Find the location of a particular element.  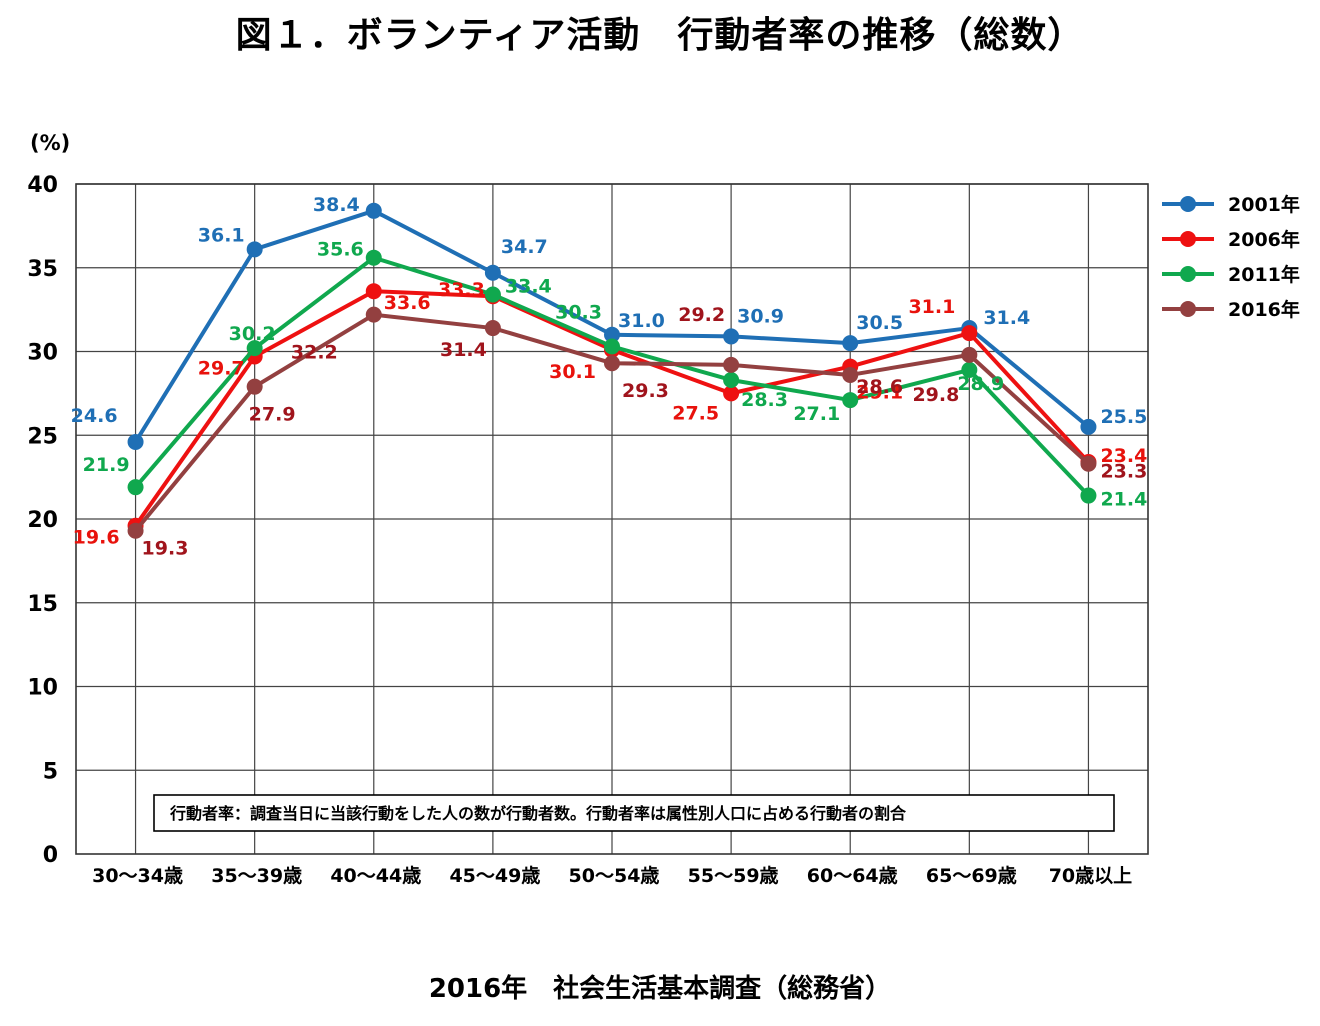

data-label: 29.2 is located at coordinates (701, 315).